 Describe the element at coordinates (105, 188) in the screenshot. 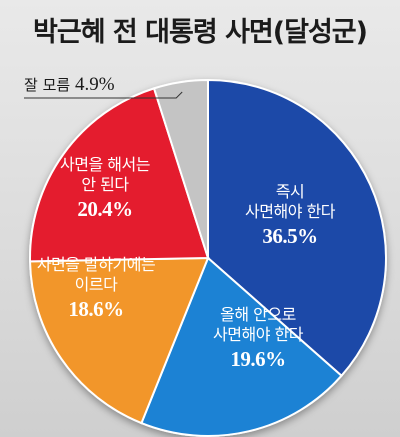

I see `slice-label-3: 사면을 해서는 안 된다 20.4%` at that location.